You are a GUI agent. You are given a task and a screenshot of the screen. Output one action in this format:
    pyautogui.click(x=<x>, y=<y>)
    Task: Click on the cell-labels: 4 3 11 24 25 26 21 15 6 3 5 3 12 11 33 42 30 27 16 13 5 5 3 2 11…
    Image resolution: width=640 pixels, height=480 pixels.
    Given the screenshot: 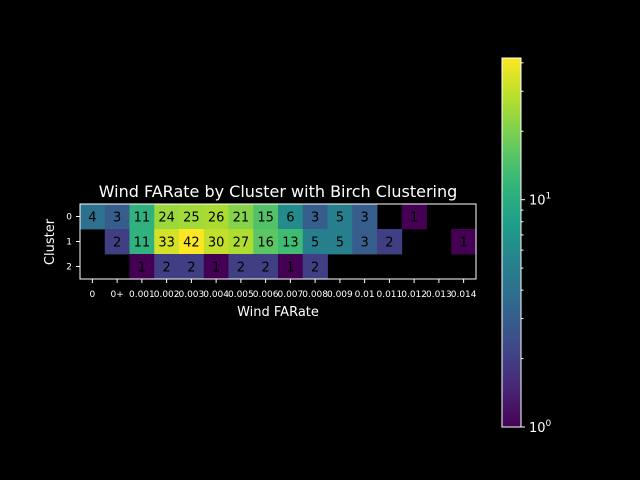 What is the action you would take?
    pyautogui.click(x=278, y=243)
    